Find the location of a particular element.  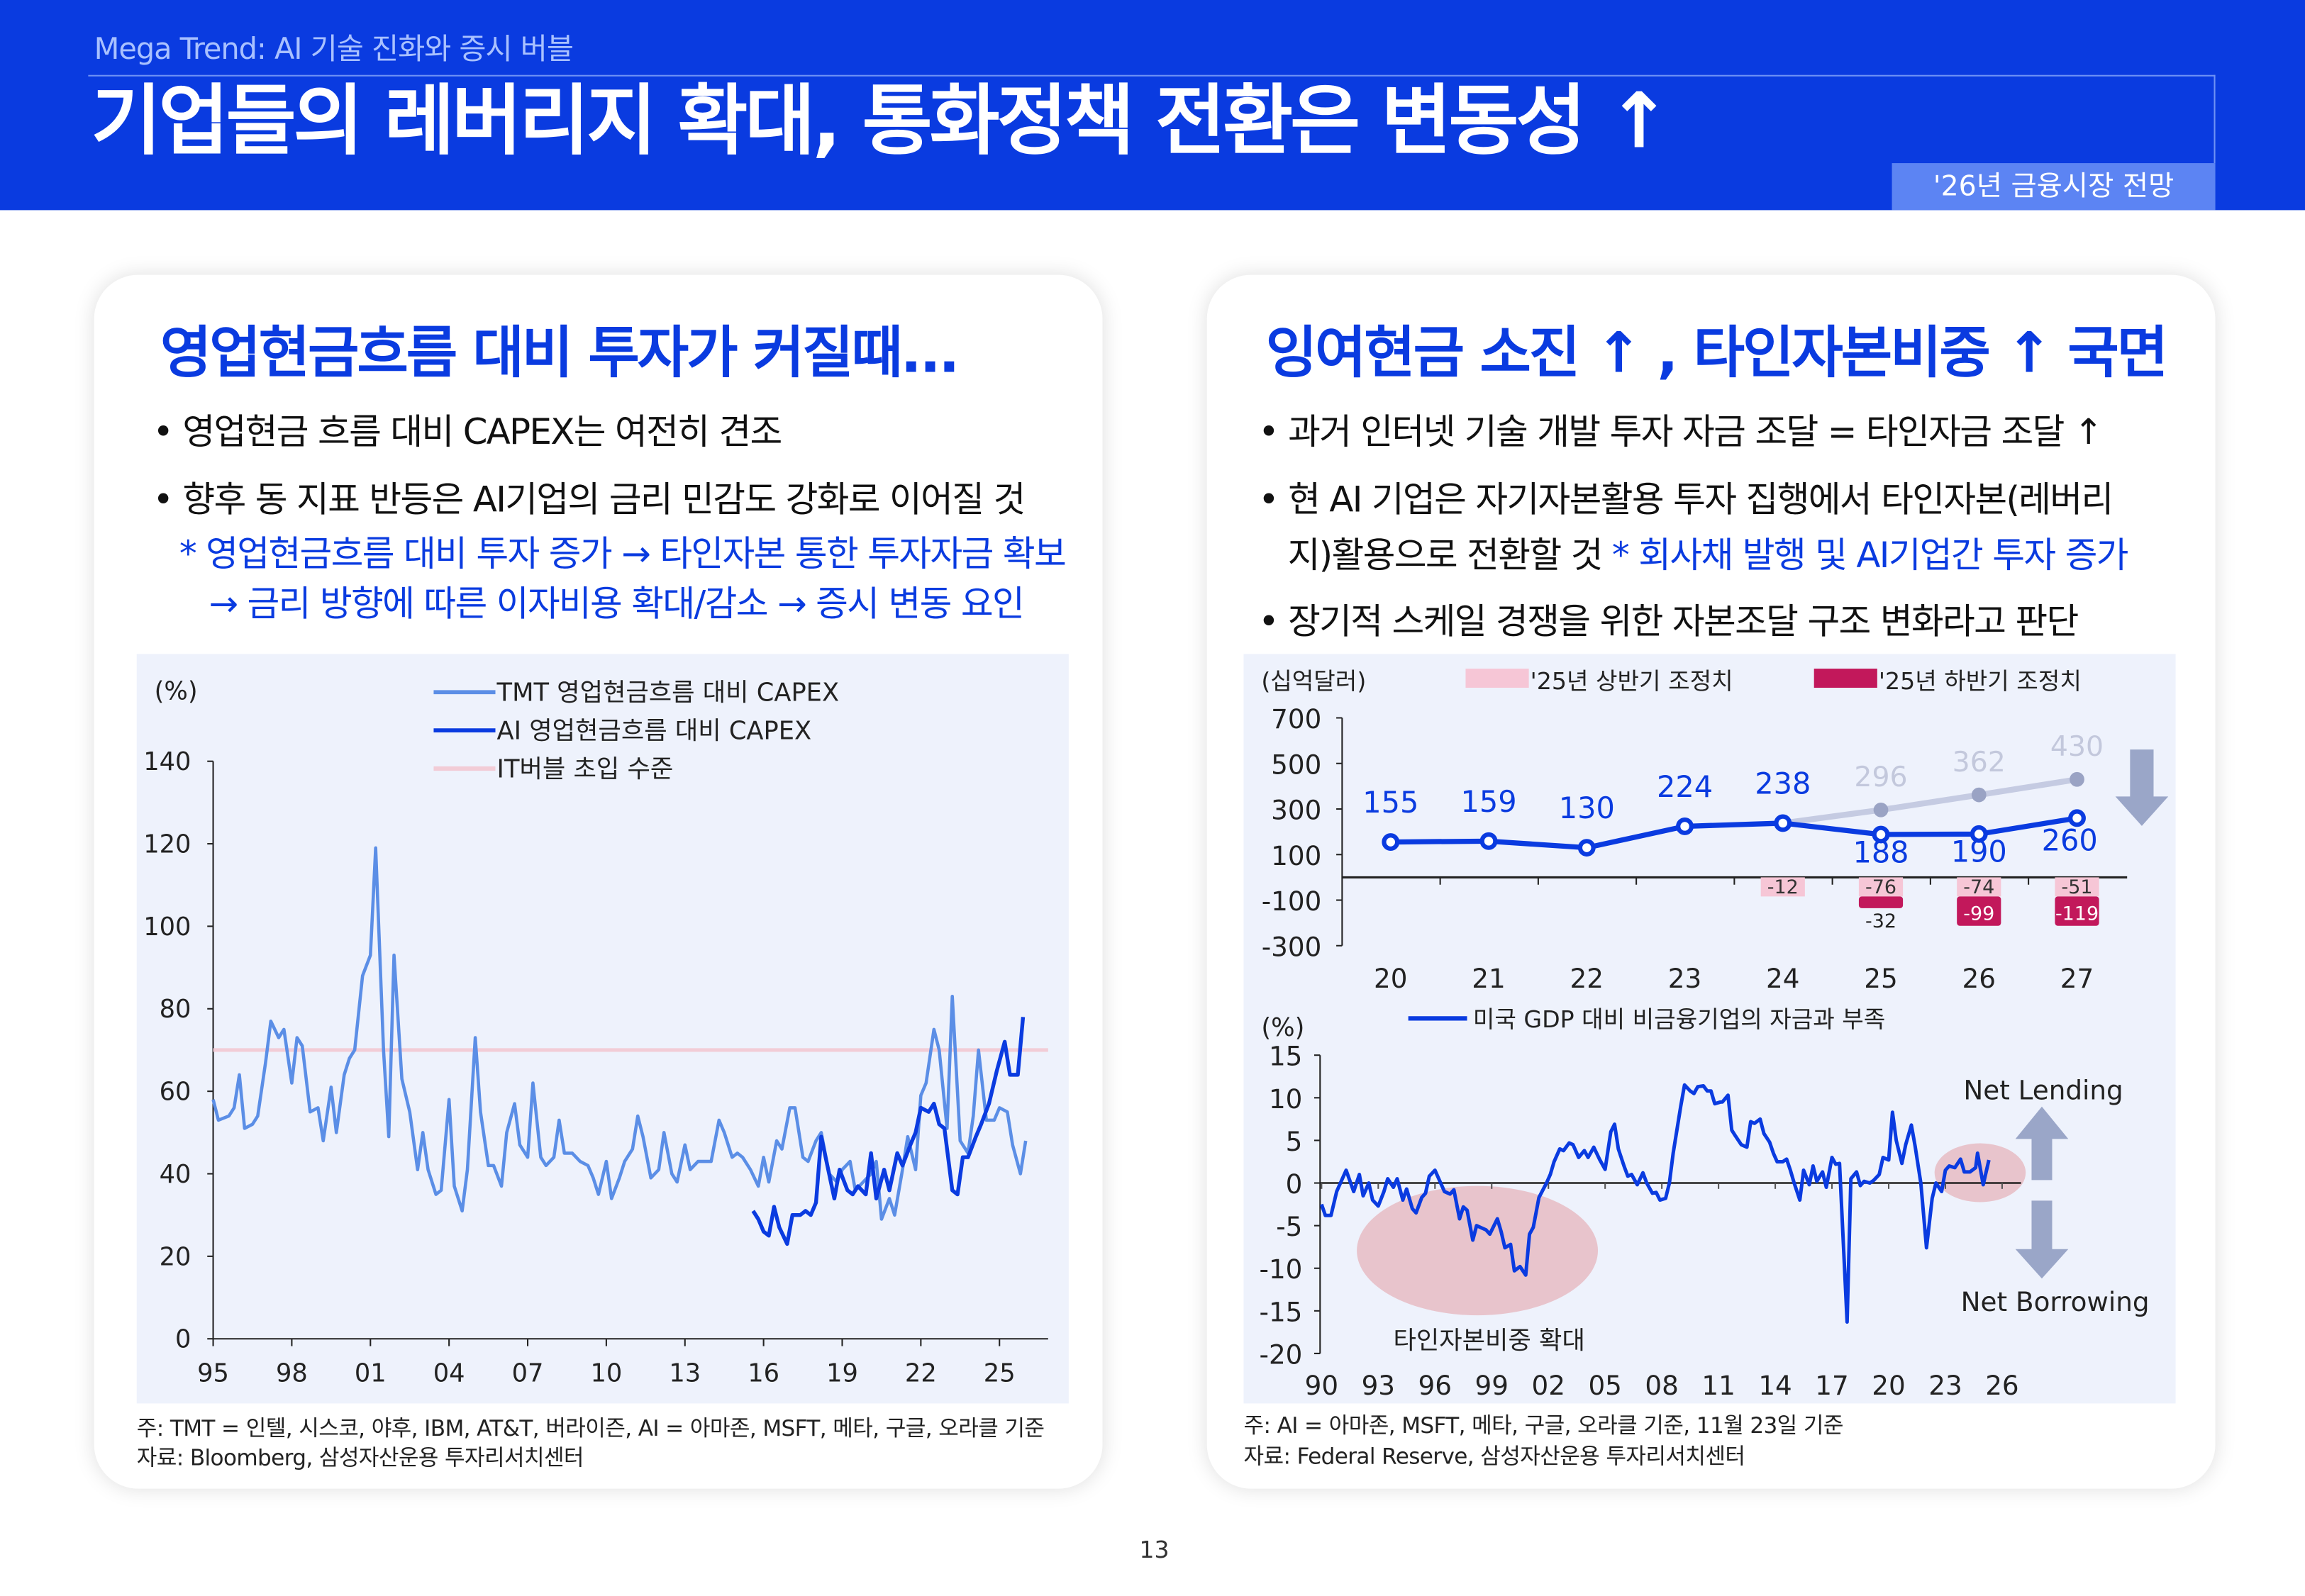

x-tick-label: 96 is located at coordinates (1435, 1385).